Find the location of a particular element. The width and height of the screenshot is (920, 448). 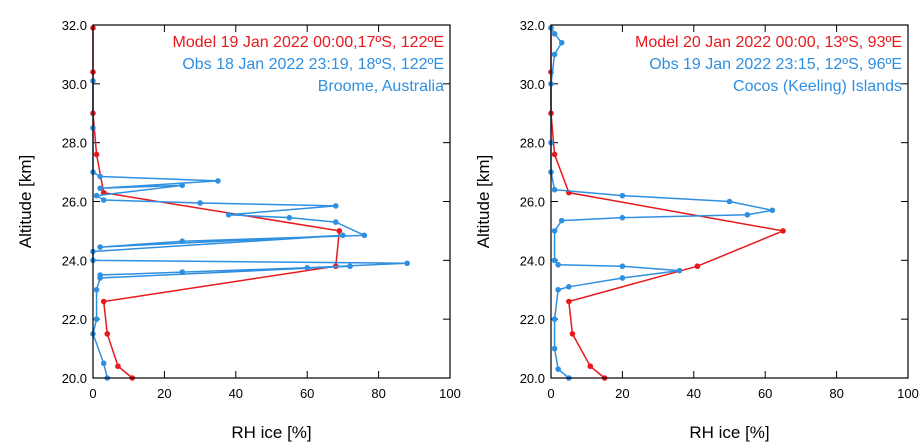

annotation: Cocos (Keeling) Islands is located at coordinates (817, 86).